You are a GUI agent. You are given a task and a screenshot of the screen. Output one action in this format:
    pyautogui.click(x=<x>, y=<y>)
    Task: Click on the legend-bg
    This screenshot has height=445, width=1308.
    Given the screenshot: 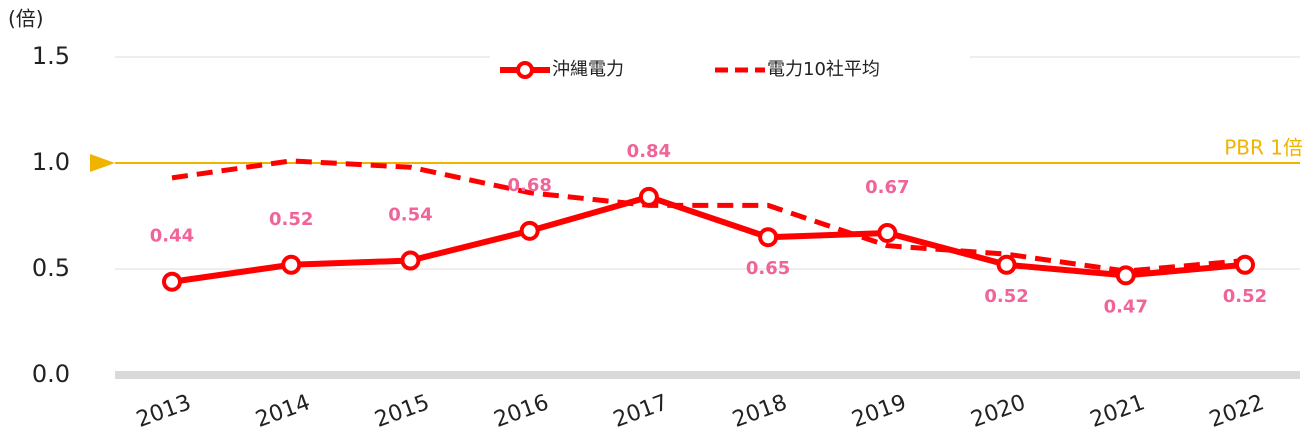 What is the action you would take?
    pyautogui.click(x=730, y=70)
    